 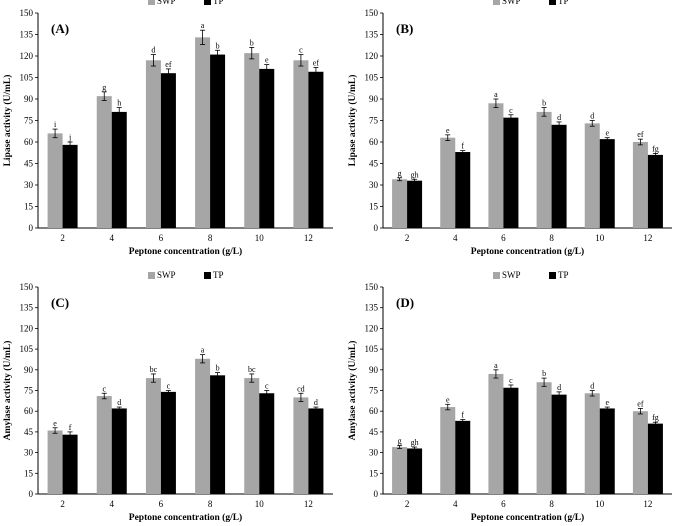 What do you see at coordinates (27, 56) in the screenshot?
I see `y-tick-label: 120` at bounding box center [27, 56].